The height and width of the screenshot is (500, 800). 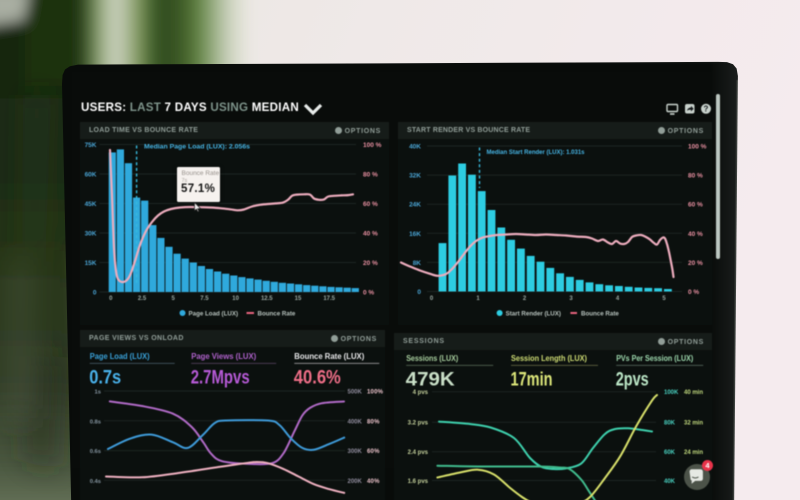 What do you see at coordinates (373, 452) in the screenshot?
I see `svg-text: 60%` at bounding box center [373, 452].